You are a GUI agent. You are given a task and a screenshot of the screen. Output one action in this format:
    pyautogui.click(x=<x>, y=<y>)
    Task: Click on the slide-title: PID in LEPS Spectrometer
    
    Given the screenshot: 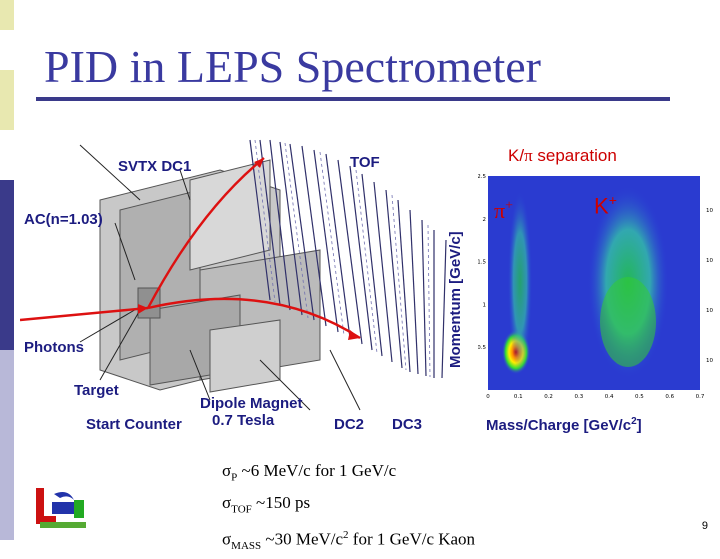 What is the action you would take?
    pyautogui.click(x=292, y=66)
    